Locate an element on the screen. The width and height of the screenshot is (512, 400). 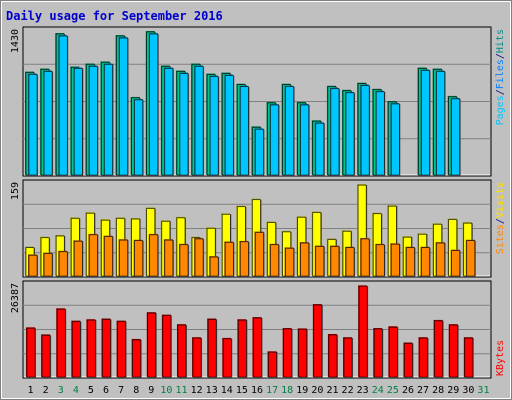
legend-entry: Pages is located at coordinates (500, 110).